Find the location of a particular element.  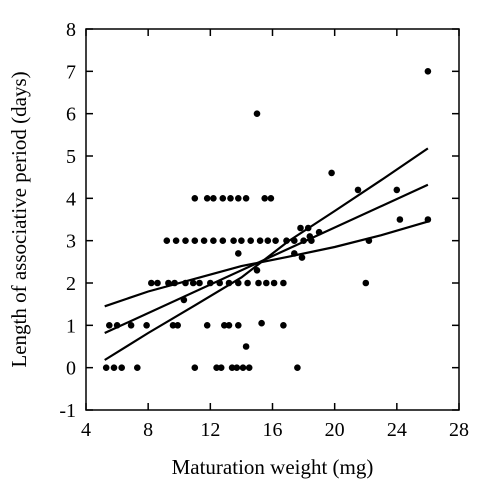

y-tick-label: 1 is located at coordinates (71, 326).